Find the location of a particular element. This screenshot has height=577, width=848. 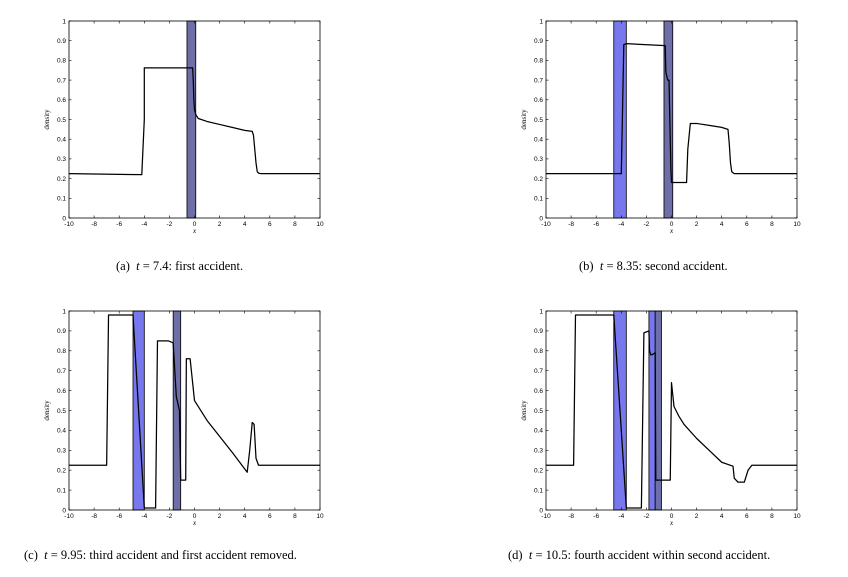

caption-b: (b) t = 8.35: second accident. is located at coordinates (653, 266).